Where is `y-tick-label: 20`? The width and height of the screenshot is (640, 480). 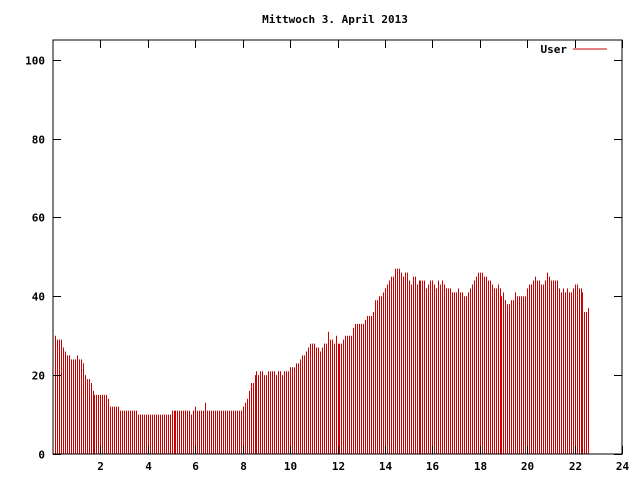
y-tick-label: 20 is located at coordinates (38, 376).